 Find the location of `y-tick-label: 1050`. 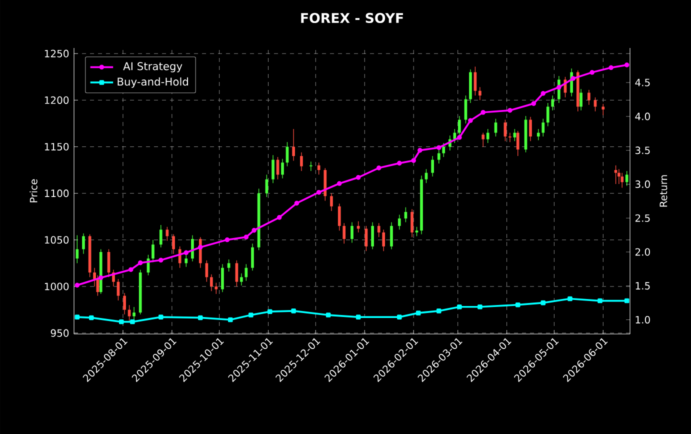

y-tick-label: 1050 is located at coordinates (56, 240).